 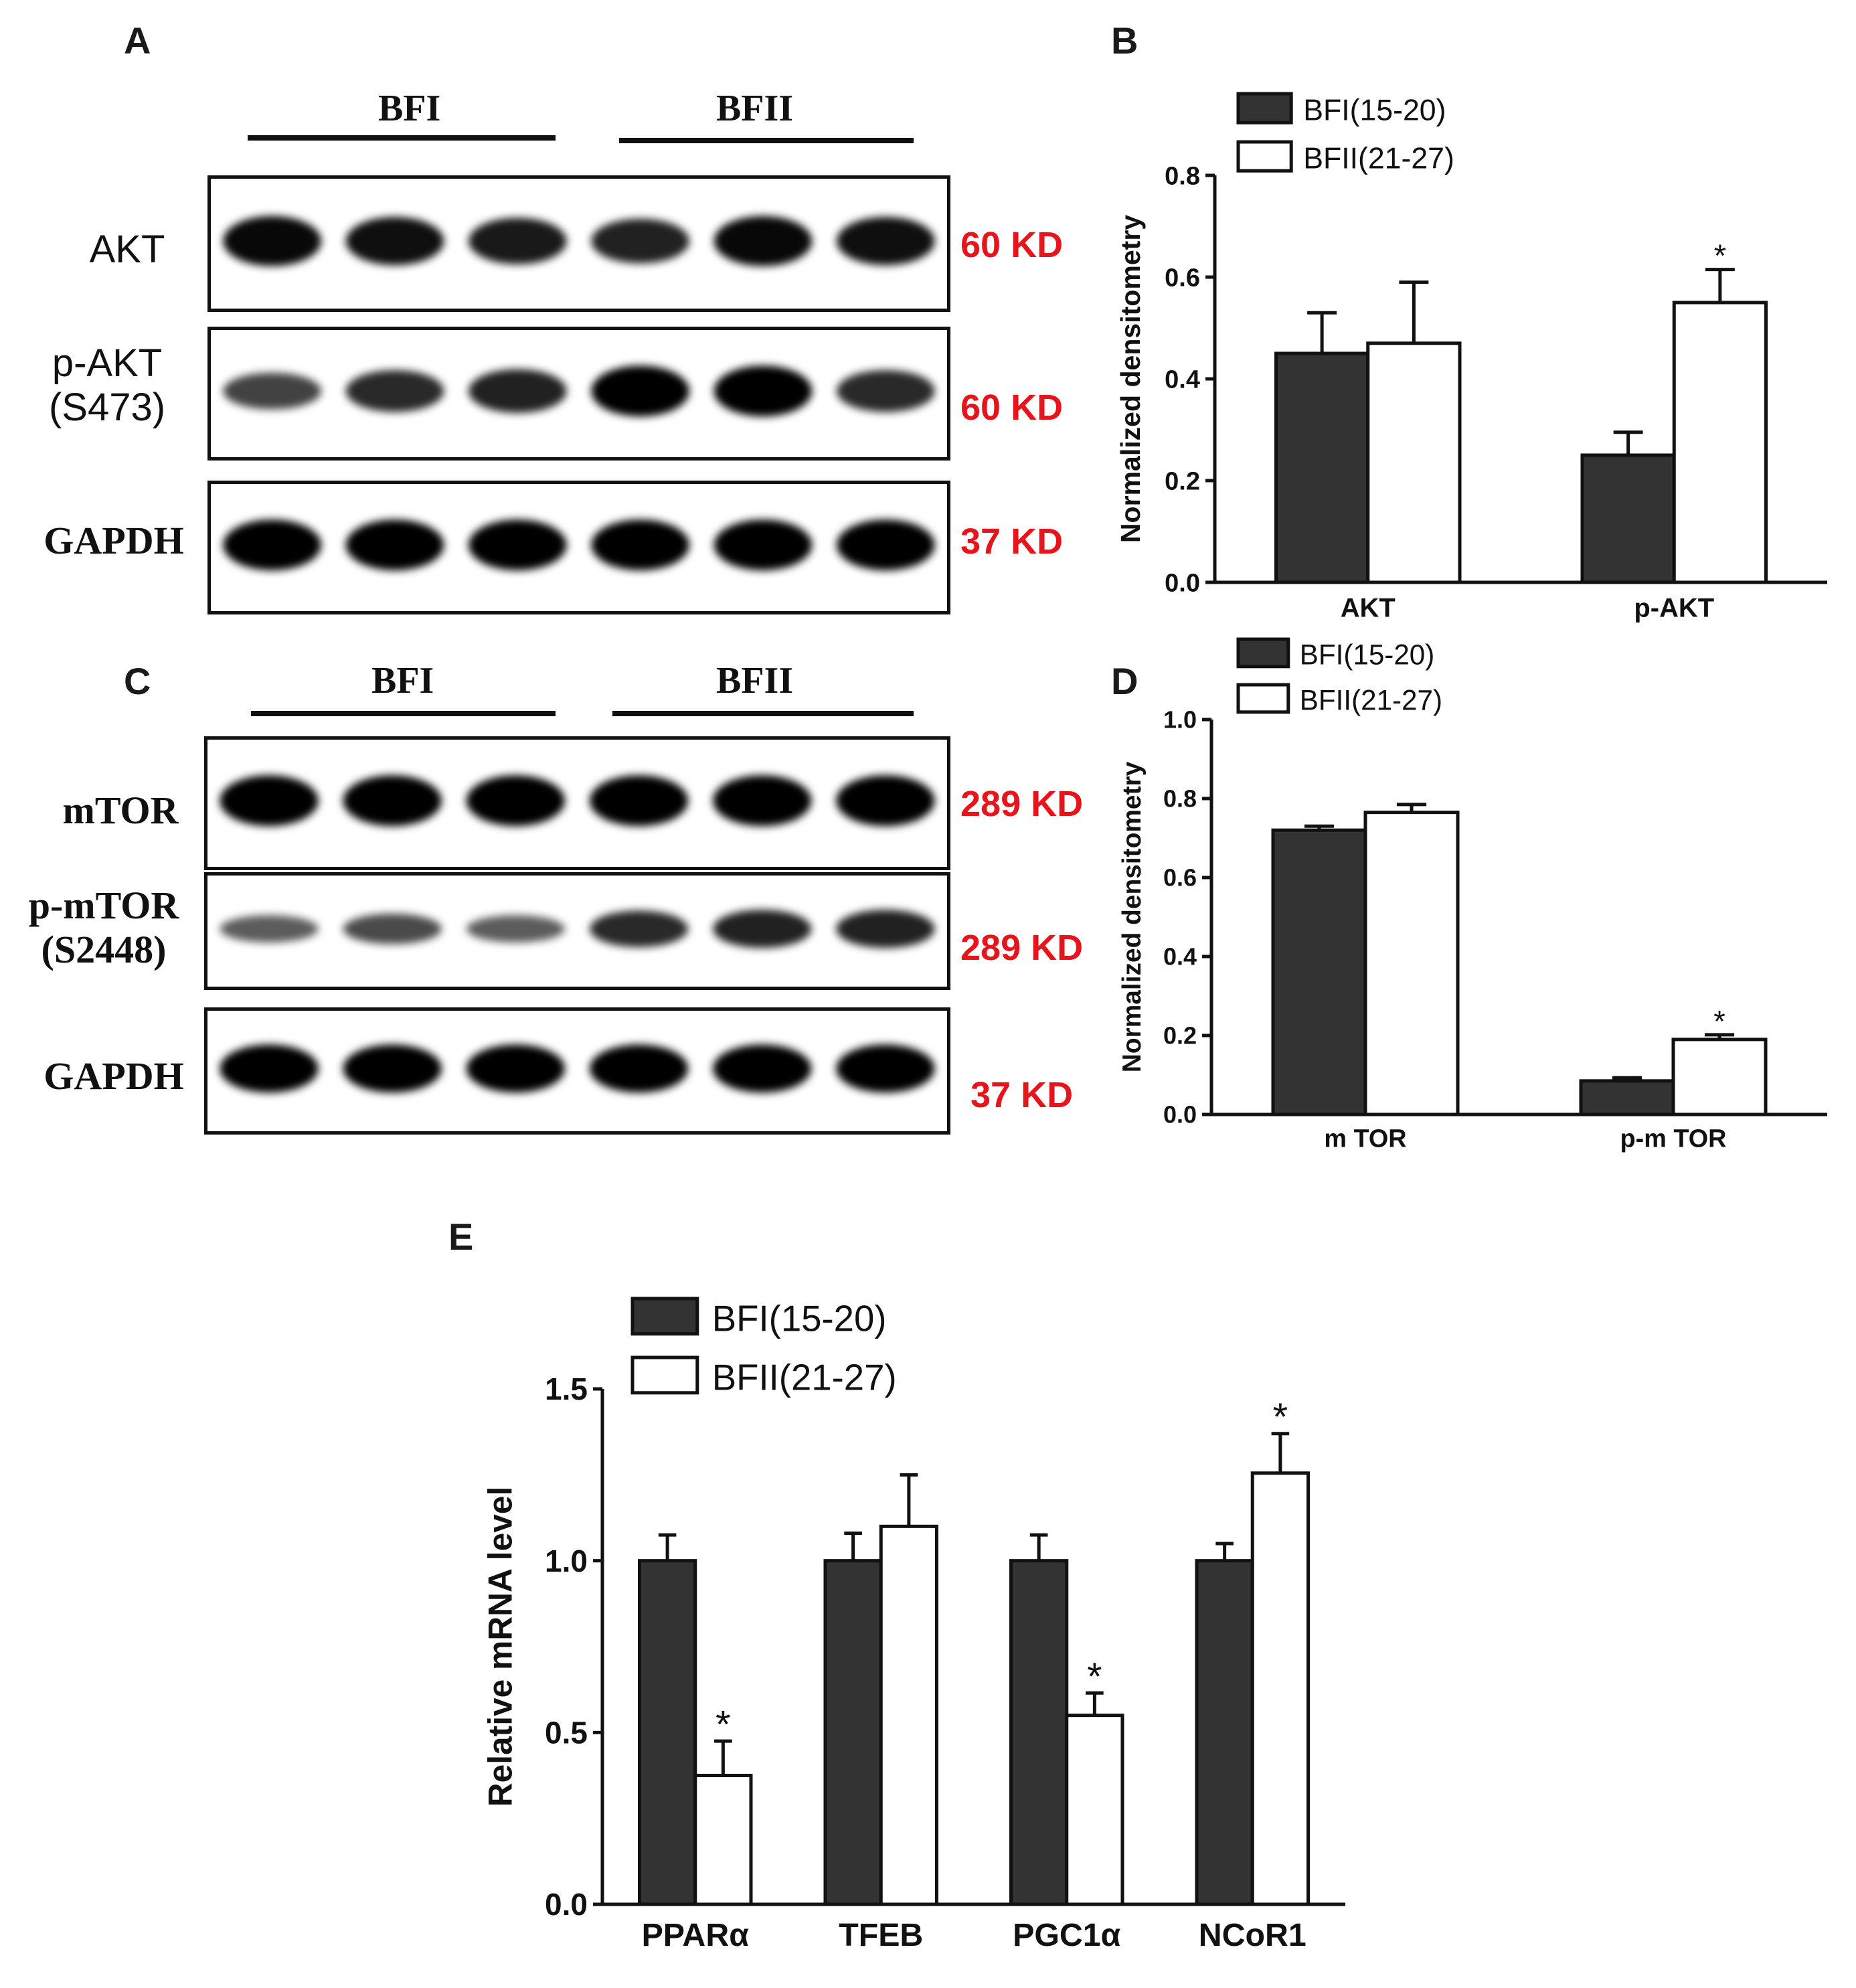 What do you see at coordinates (566, 1389) in the screenshot?
I see `y-tick-label: 1.5` at bounding box center [566, 1389].